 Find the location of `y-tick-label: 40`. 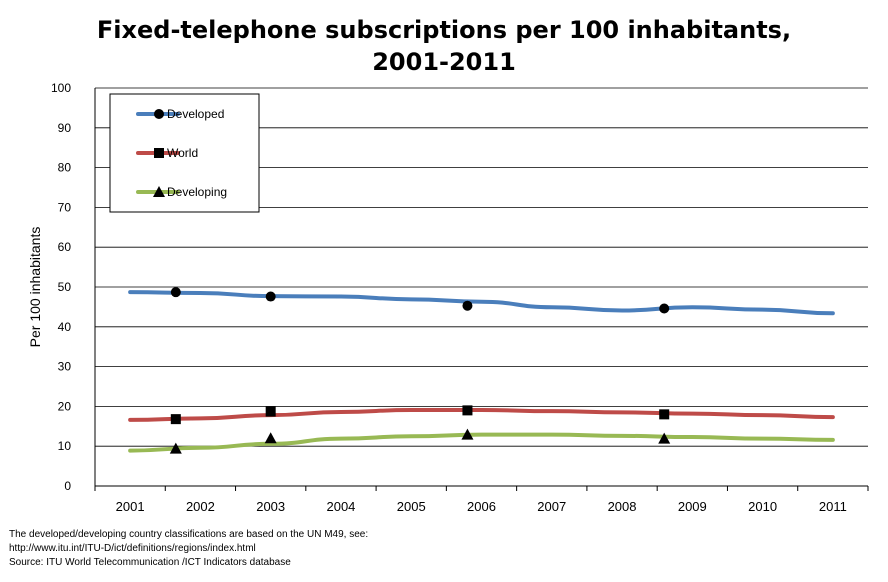

y-tick-label: 40 is located at coordinates (65, 327).